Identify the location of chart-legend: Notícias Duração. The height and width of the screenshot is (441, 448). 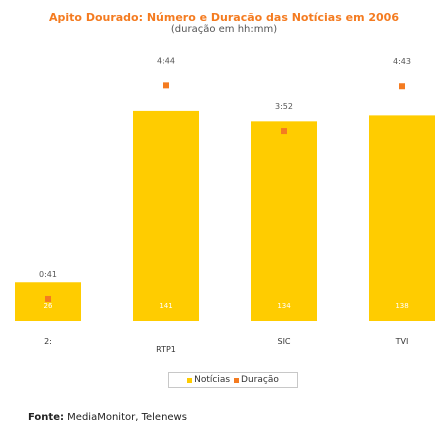
(233, 380).